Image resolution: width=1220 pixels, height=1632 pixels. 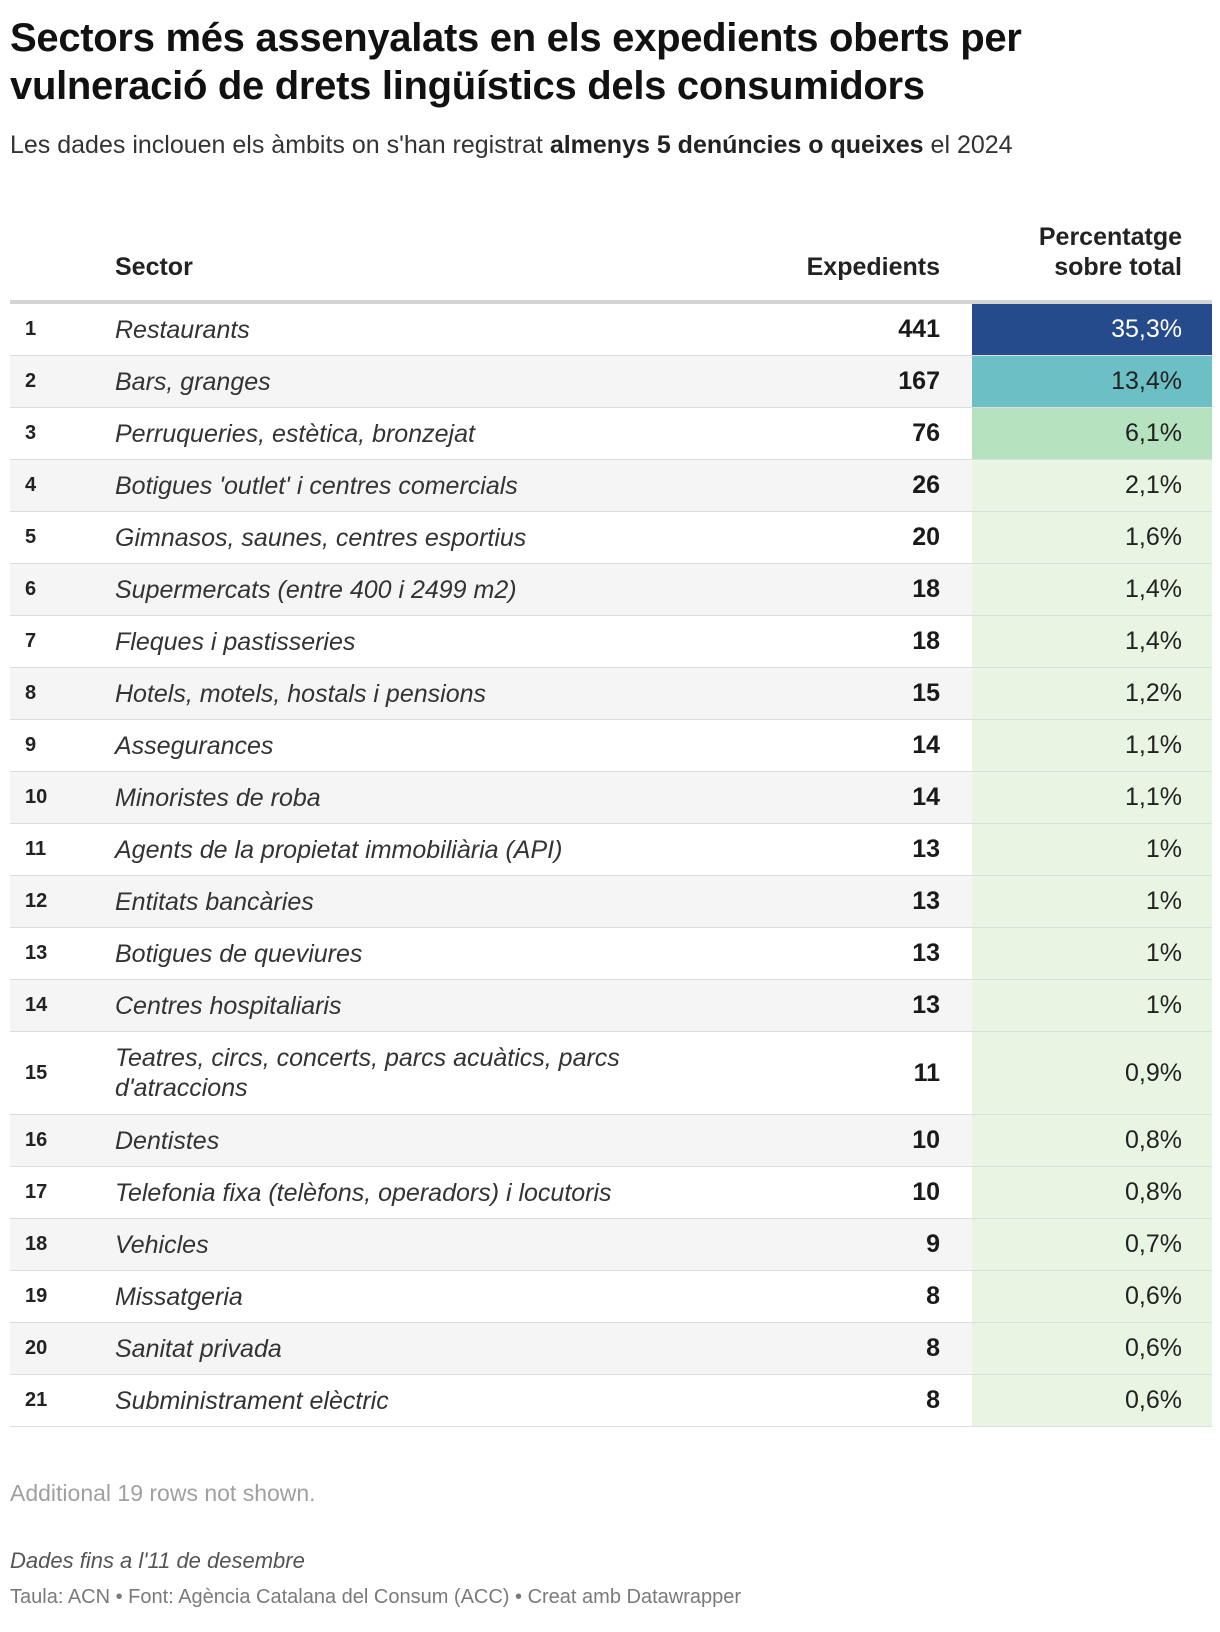 I want to click on row-rank: 11, so click(x=36, y=849).